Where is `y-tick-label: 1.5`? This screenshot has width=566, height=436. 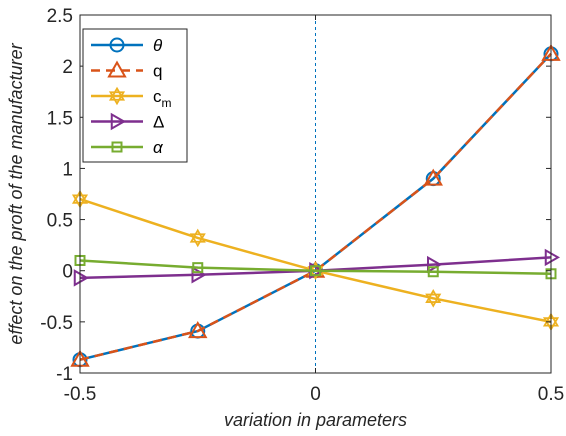 y-tick-label: 1.5 is located at coordinates (60, 118).